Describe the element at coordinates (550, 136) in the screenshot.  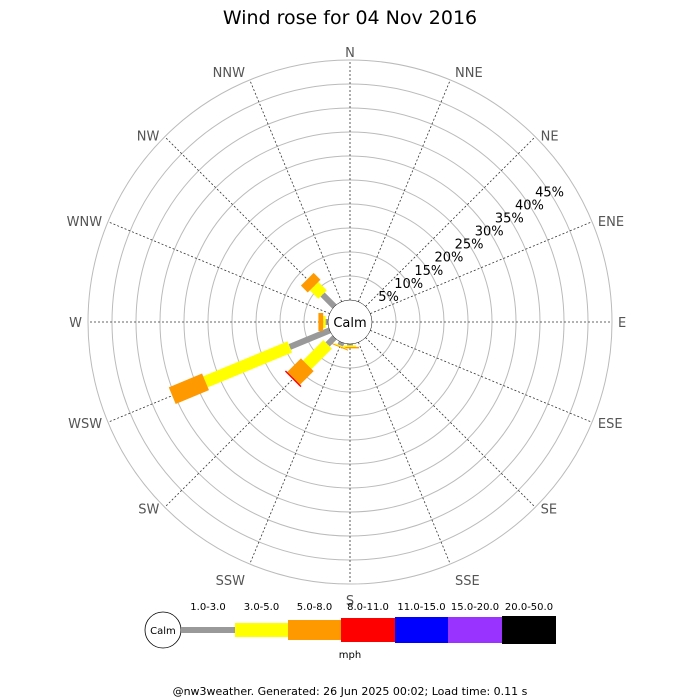
I see `direction-label: NE` at that location.